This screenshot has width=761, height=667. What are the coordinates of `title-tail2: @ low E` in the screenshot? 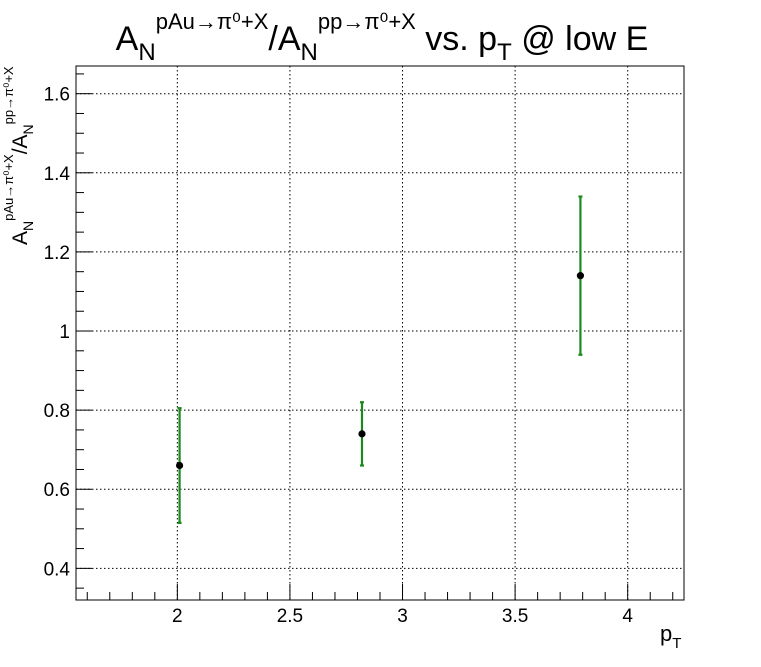 It's located at (580, 39).